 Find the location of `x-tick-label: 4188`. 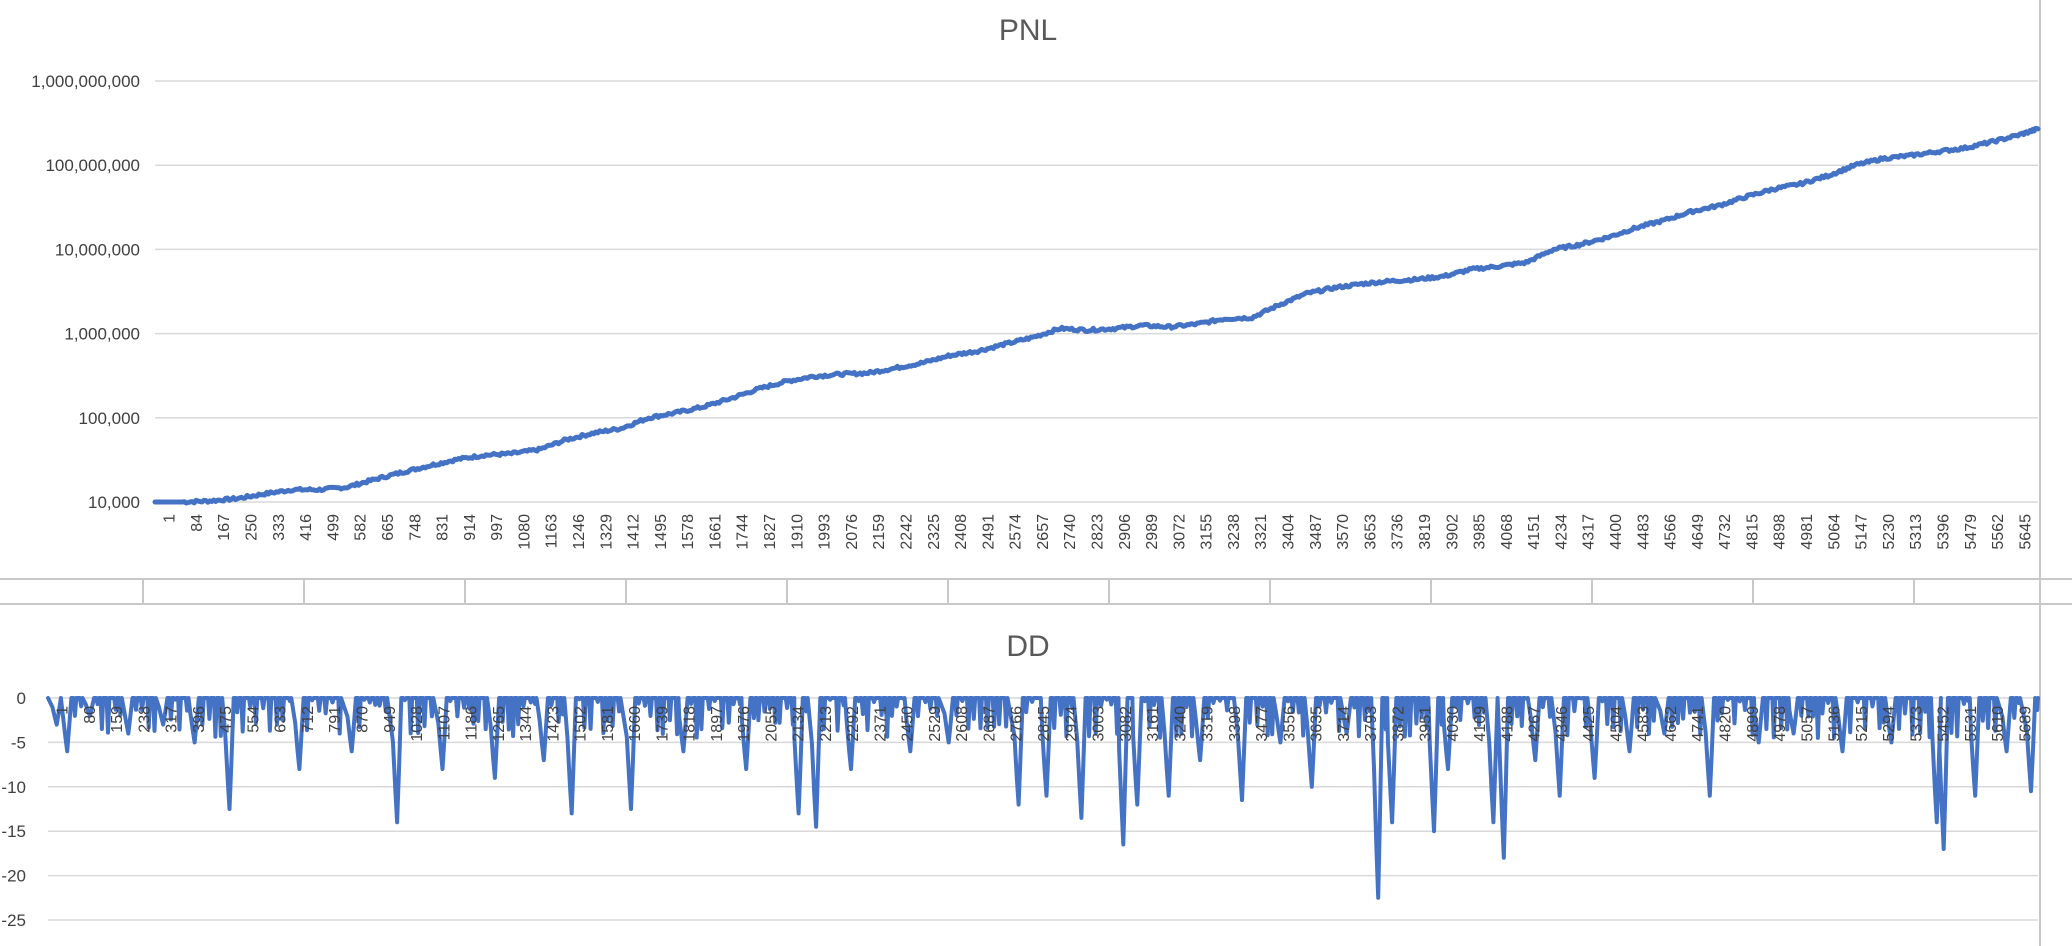

x-tick-label: 4188 is located at coordinates (1507, 724).